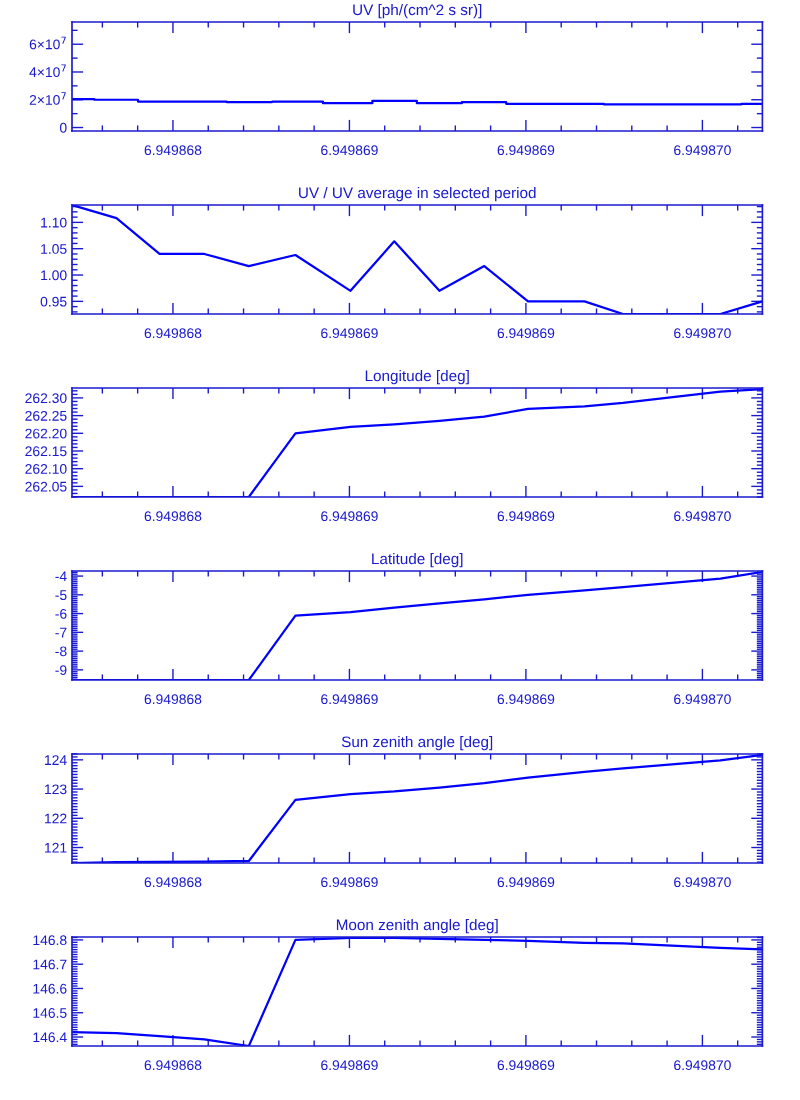 This screenshot has width=800, height=1100. Describe the element at coordinates (46, 433) in the screenshot. I see `y-tick-label: 262.20` at that location.